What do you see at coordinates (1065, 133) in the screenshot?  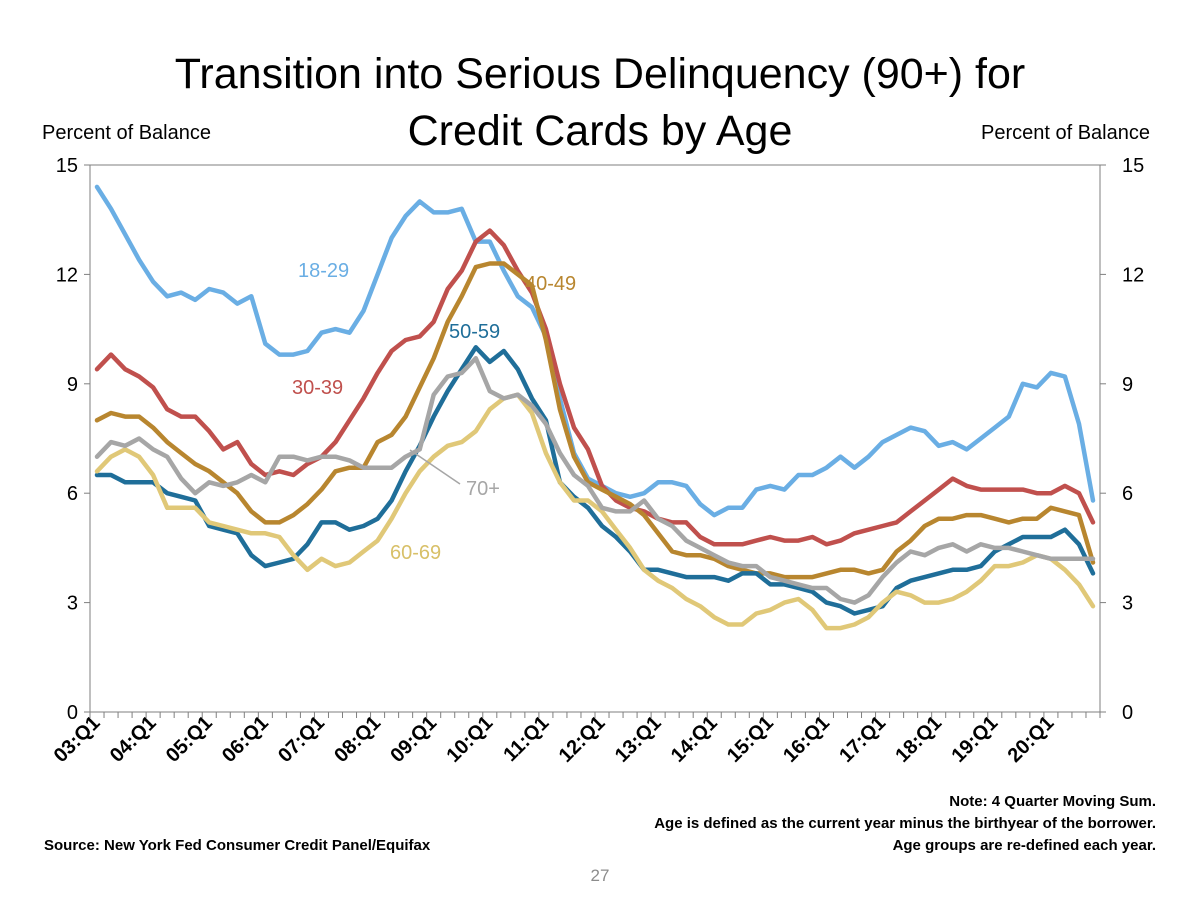 I see `right-axis-label: Percent of Balance` at bounding box center [1065, 133].